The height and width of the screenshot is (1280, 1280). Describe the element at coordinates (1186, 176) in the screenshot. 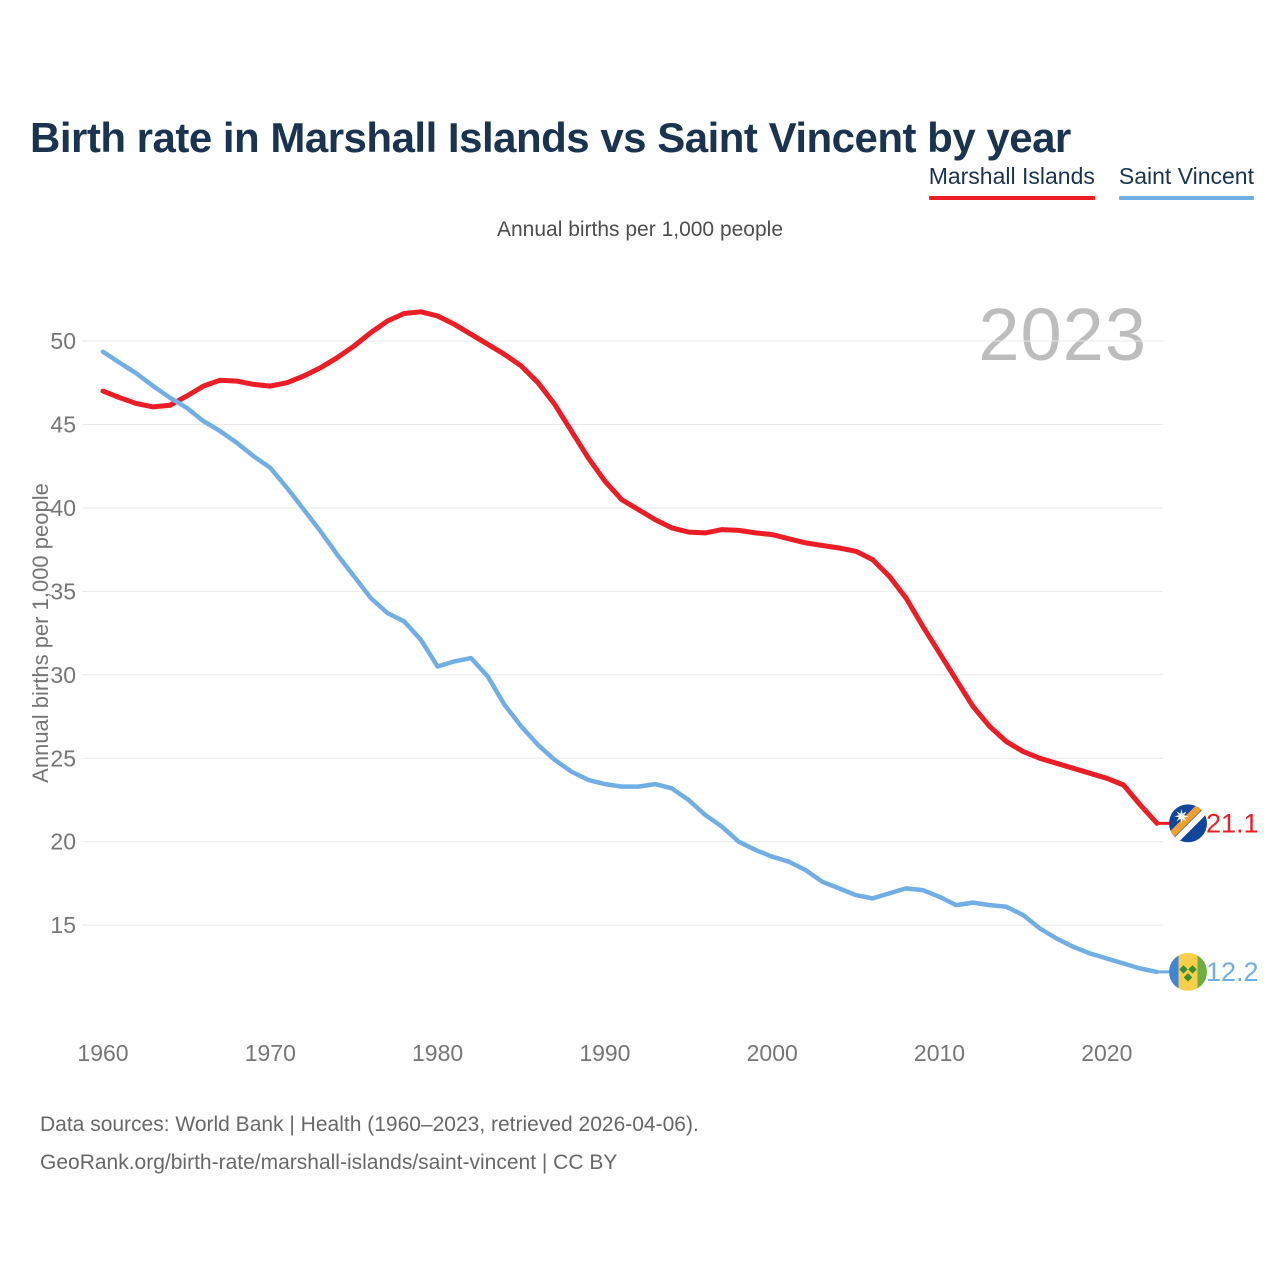

I see `legend-label-saint-vincent: Saint Vincent` at that location.